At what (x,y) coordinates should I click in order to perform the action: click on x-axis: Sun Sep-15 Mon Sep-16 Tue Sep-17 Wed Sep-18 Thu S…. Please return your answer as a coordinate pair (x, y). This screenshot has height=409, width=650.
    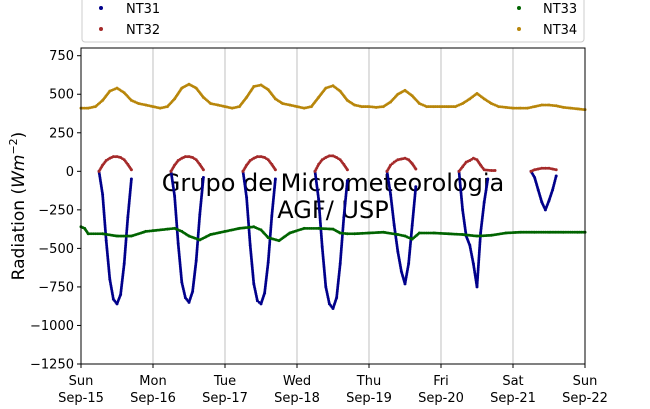
    Looking at the image, I should click on (333, 385).